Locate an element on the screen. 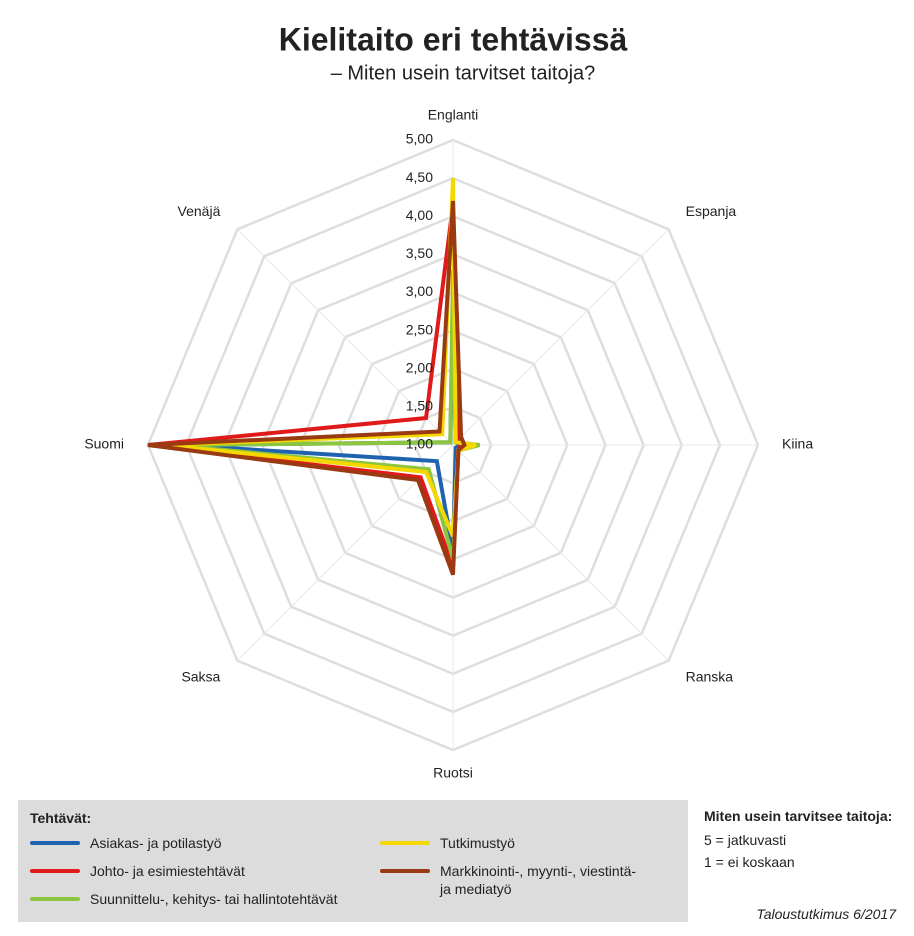 This screenshot has height=936, width=914. category-label: Venäjä is located at coordinates (199, 211).